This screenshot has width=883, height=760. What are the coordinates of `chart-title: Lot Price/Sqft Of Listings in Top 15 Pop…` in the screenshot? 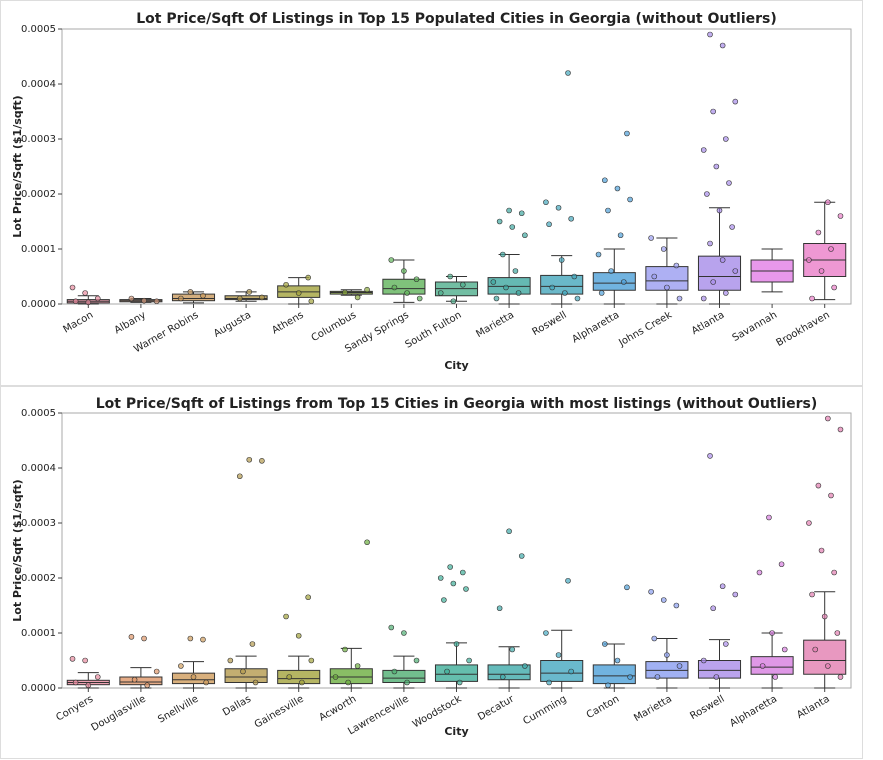 It's located at (456, 19).